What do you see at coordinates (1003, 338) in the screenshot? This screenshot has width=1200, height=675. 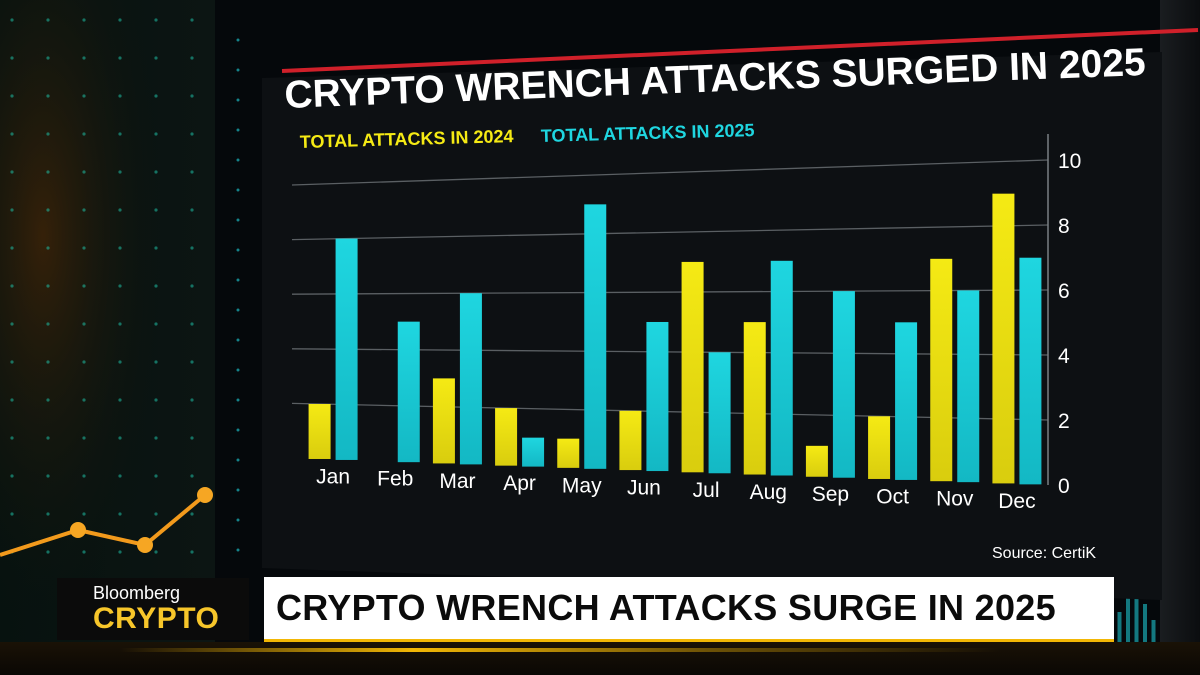 I see `bar-2024-dec` at bounding box center [1003, 338].